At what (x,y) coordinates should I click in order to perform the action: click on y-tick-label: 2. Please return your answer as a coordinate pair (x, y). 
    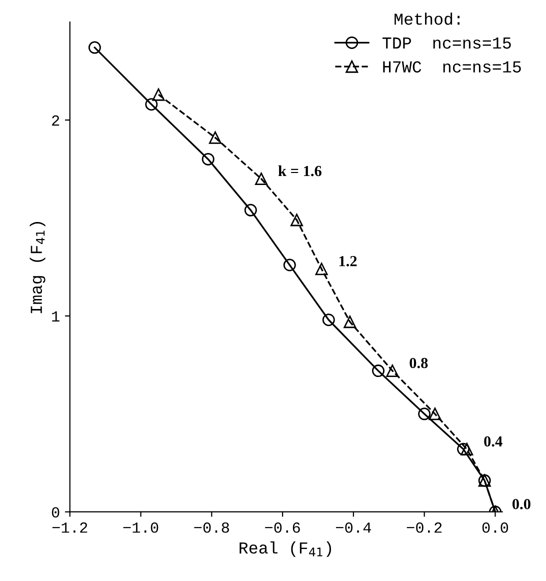
    Looking at the image, I should click on (56, 120).